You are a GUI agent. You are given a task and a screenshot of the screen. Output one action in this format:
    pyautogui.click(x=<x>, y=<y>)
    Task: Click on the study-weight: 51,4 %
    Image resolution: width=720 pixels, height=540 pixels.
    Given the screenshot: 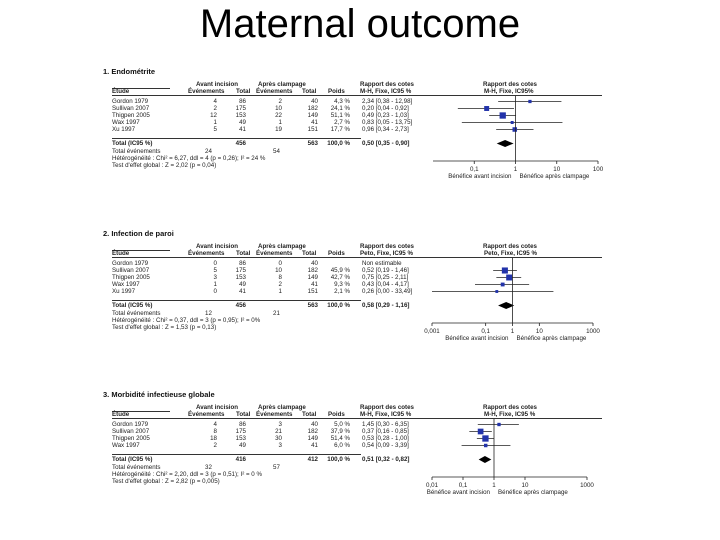 What is the action you would take?
    pyautogui.click(x=340, y=438)
    